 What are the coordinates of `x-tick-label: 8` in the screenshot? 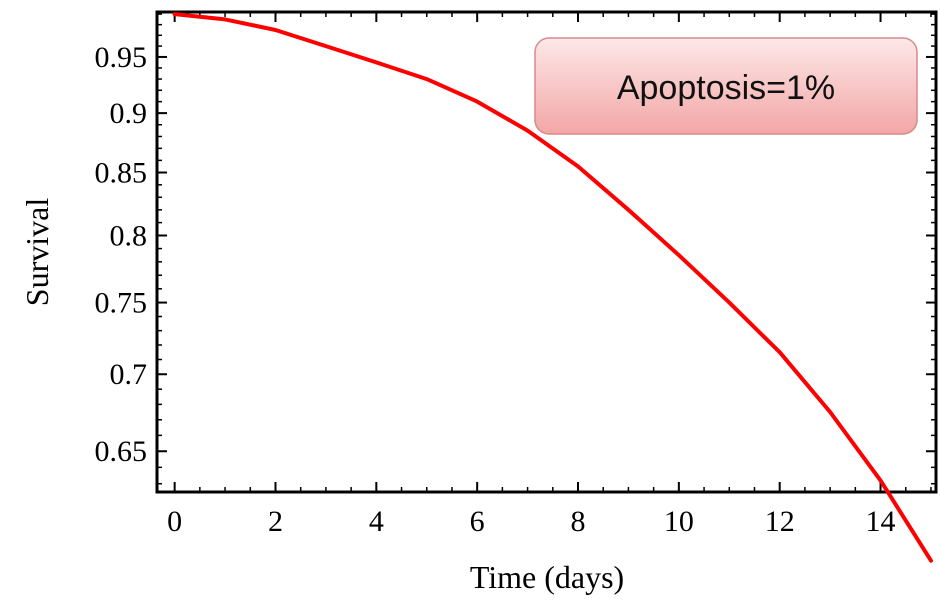 It's located at (578, 521).